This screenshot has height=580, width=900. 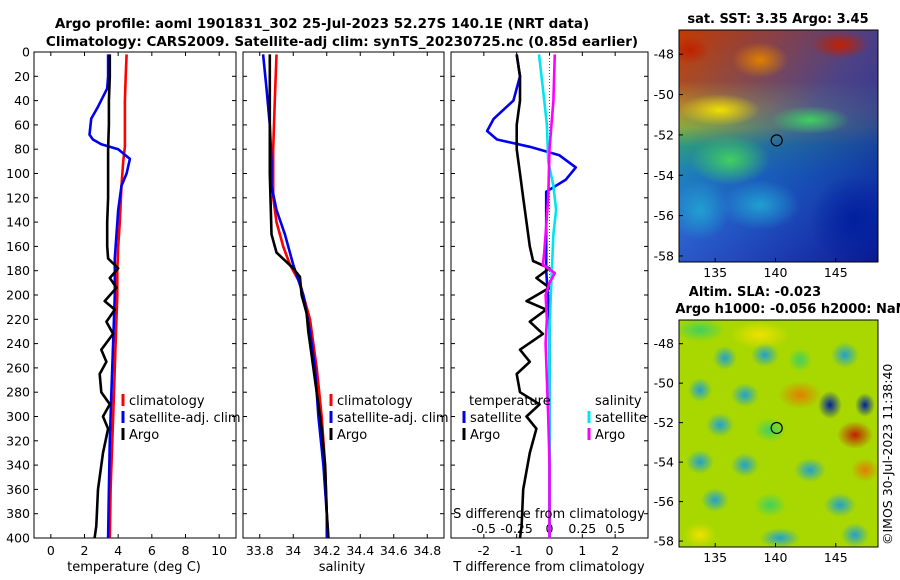 I want to click on difference-top-xlabel: S difference from climatology, so click(x=549, y=514).